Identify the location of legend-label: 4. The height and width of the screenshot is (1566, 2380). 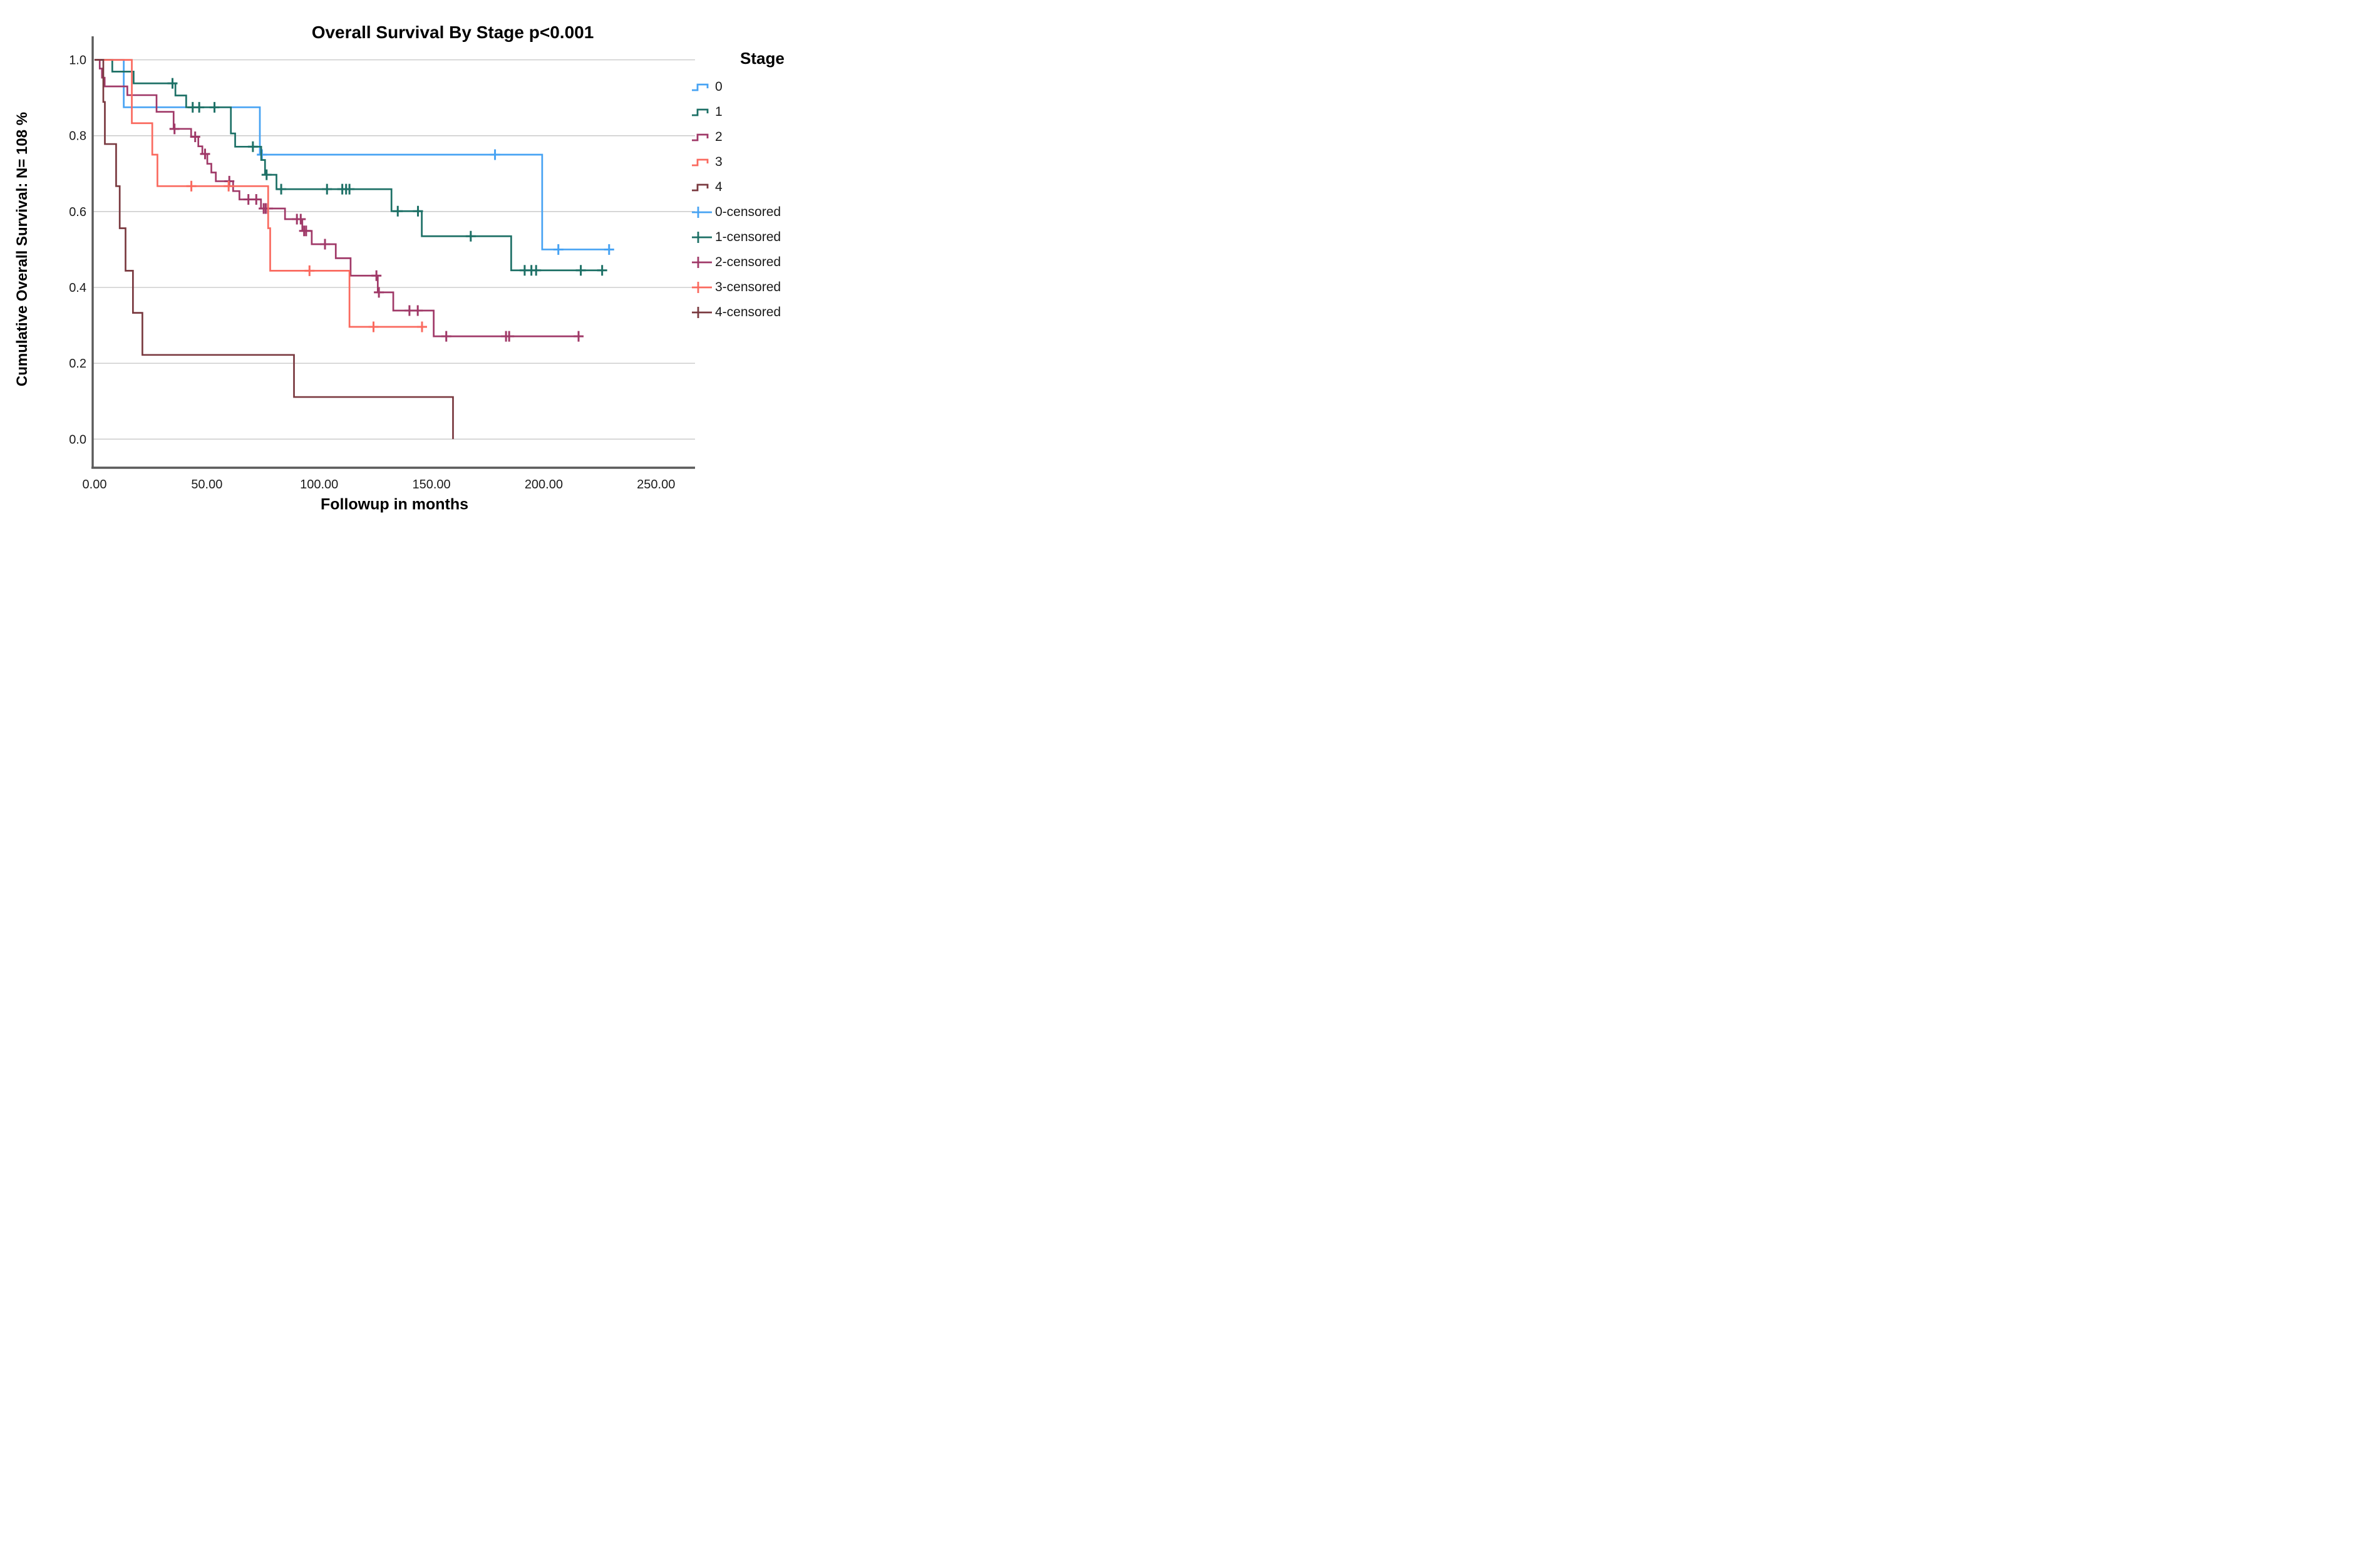
(719, 187).